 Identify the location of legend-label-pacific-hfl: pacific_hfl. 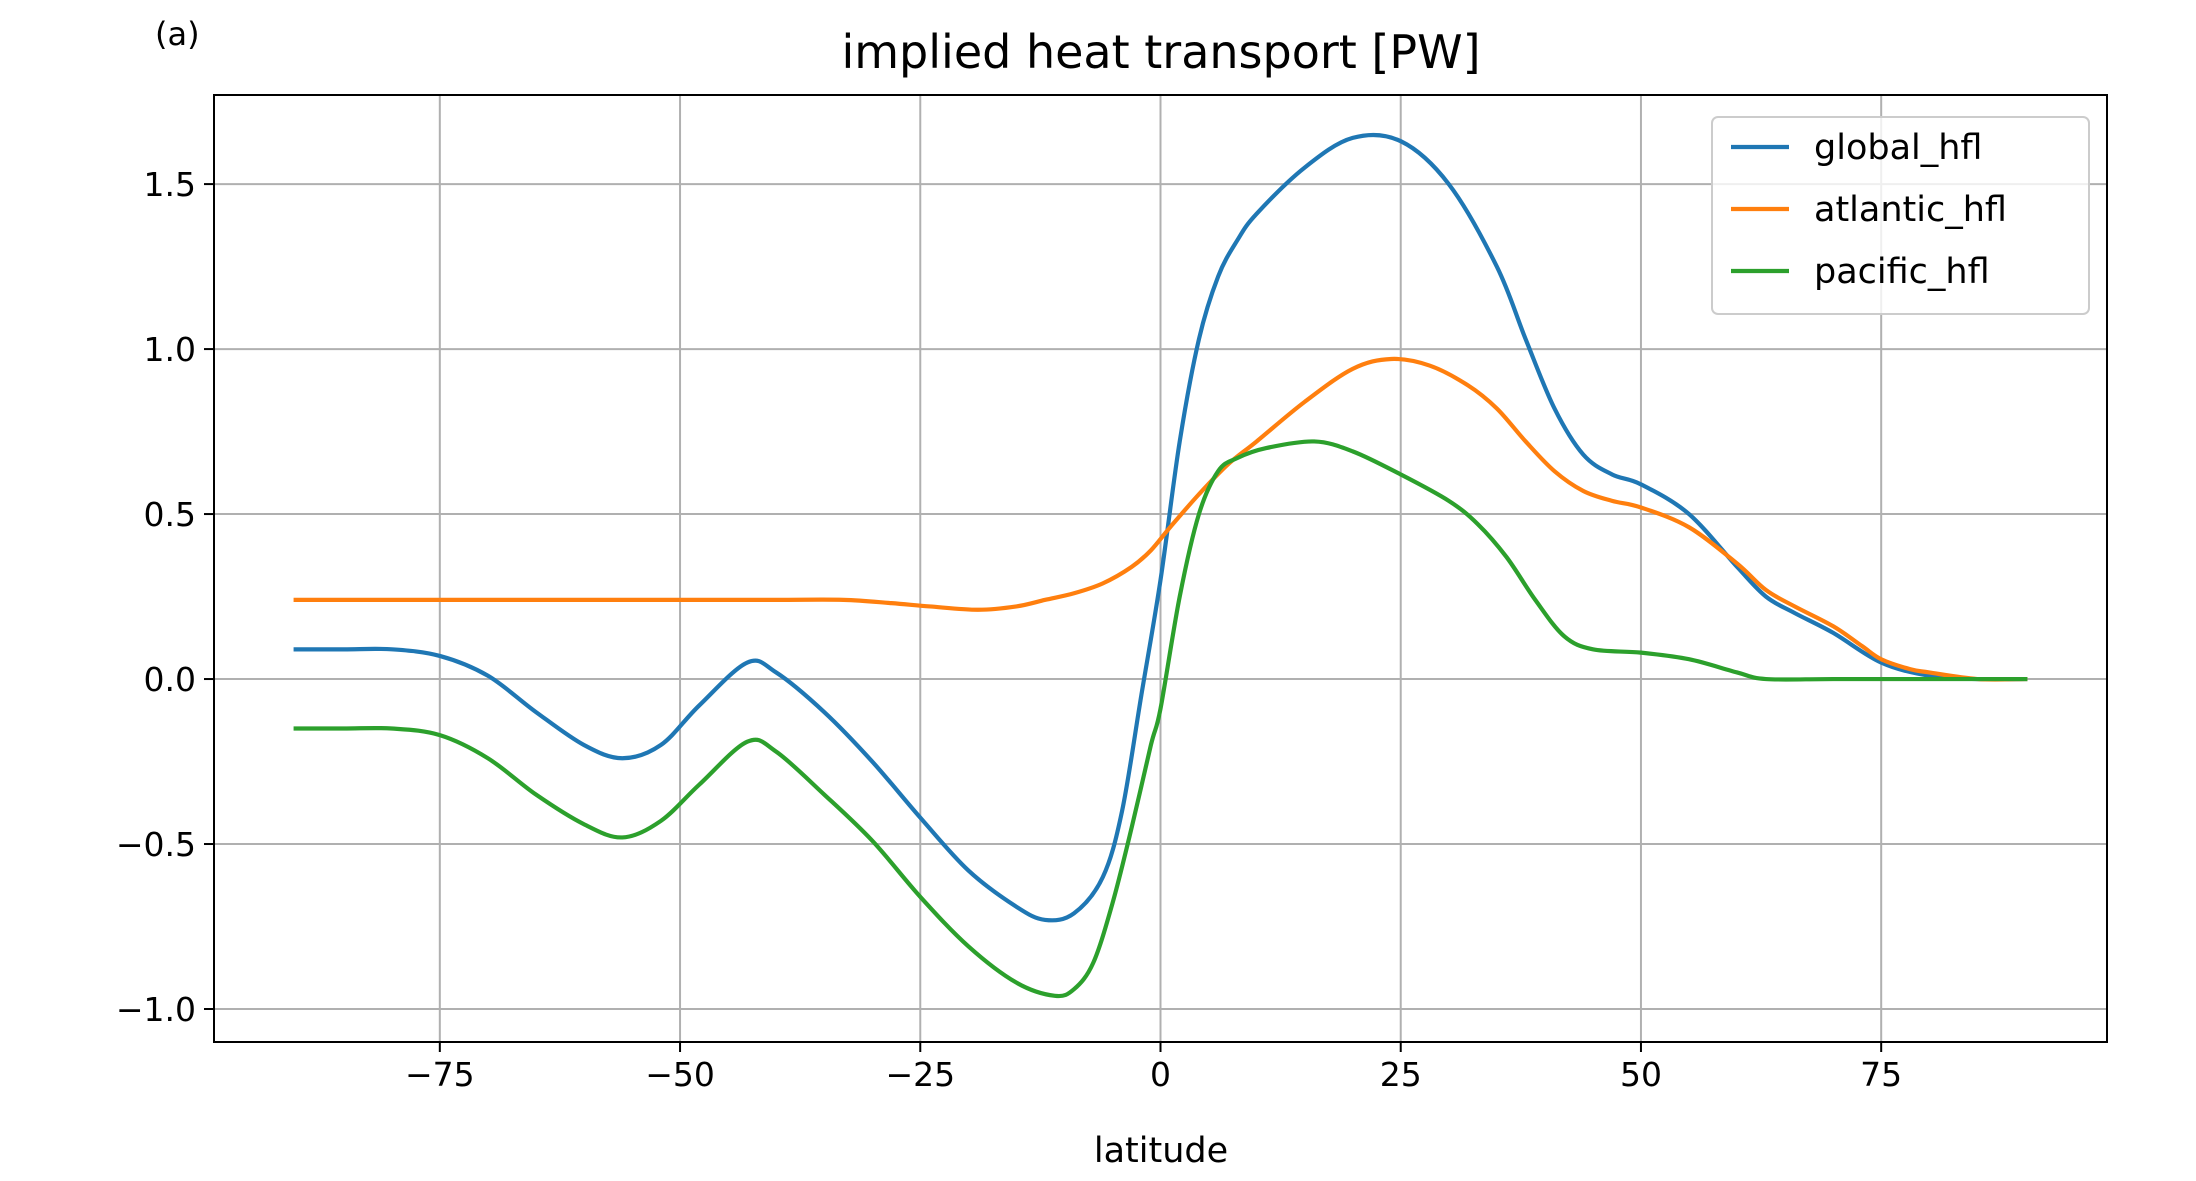
(1902, 272).